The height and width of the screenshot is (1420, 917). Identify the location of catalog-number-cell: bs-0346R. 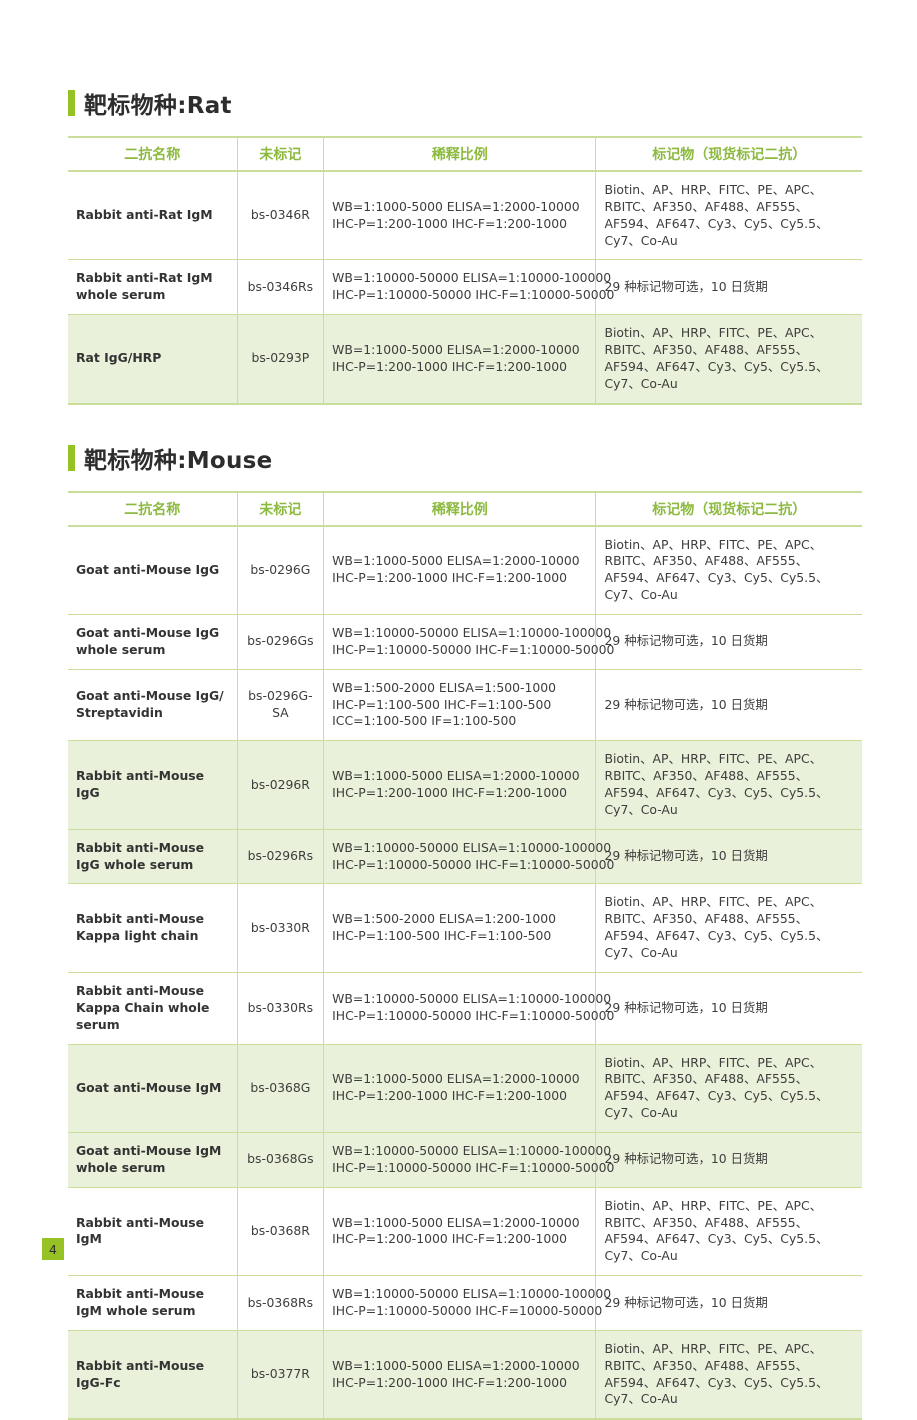
(280, 216).